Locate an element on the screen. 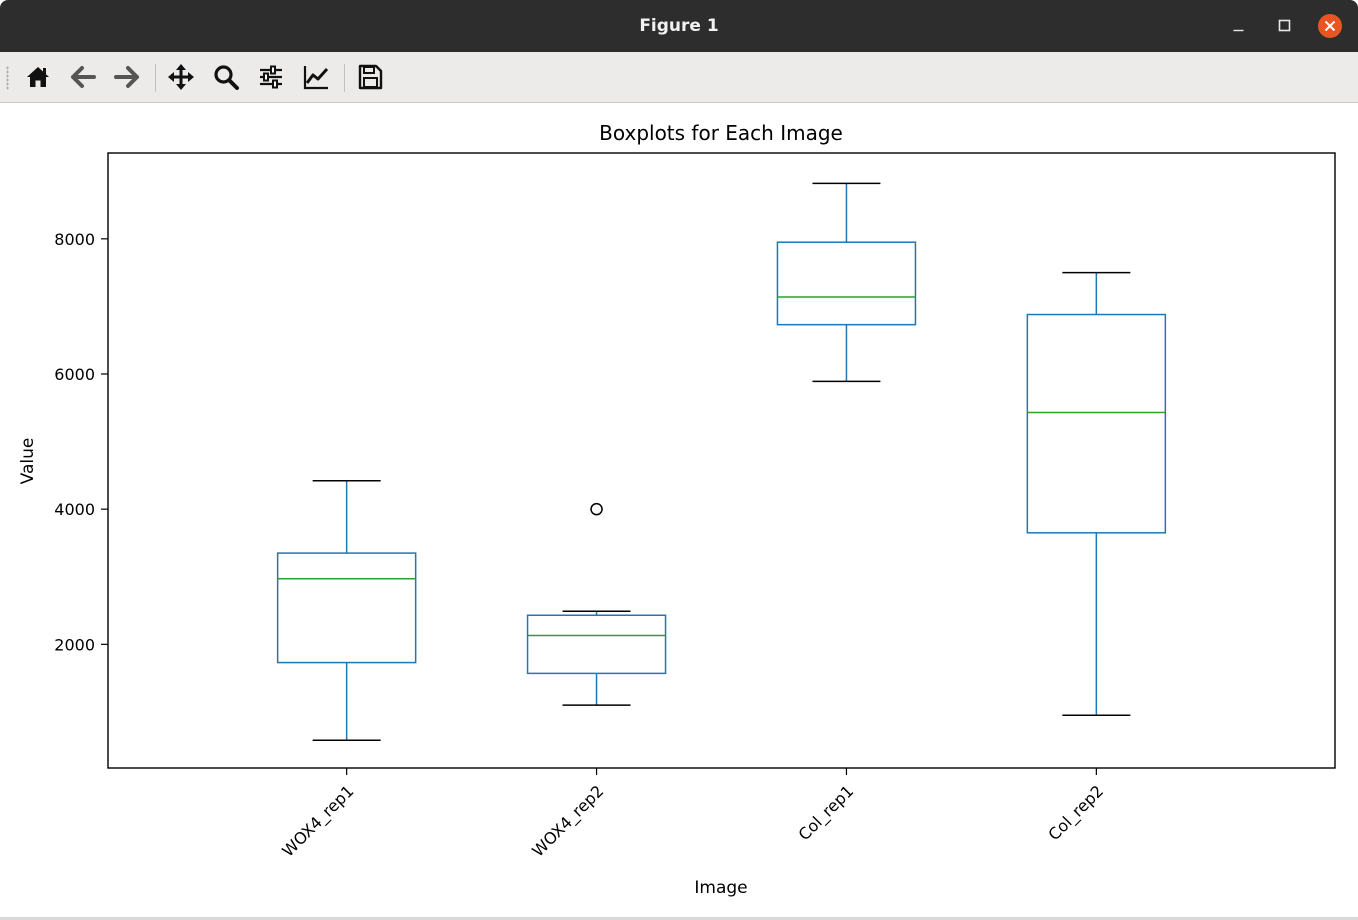 The width and height of the screenshot is (1358, 920). zoom-button is located at coordinates (226, 77).